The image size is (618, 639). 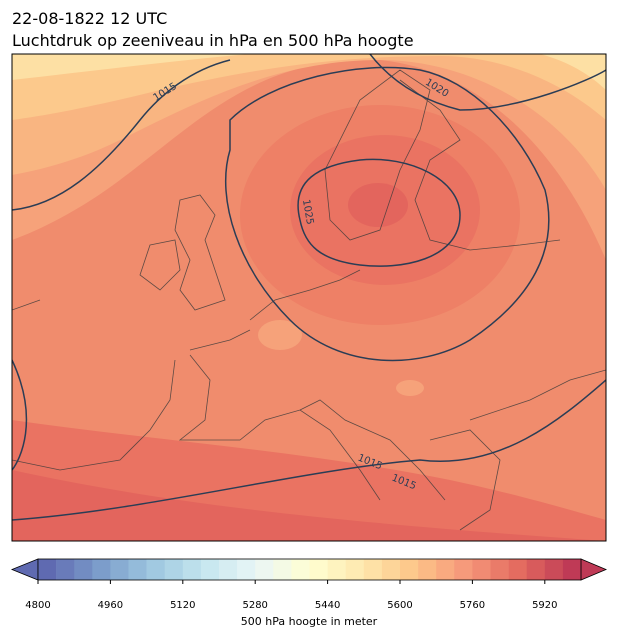 What do you see at coordinates (399, 605) in the screenshot?
I see `tick-label: 5600` at bounding box center [399, 605].